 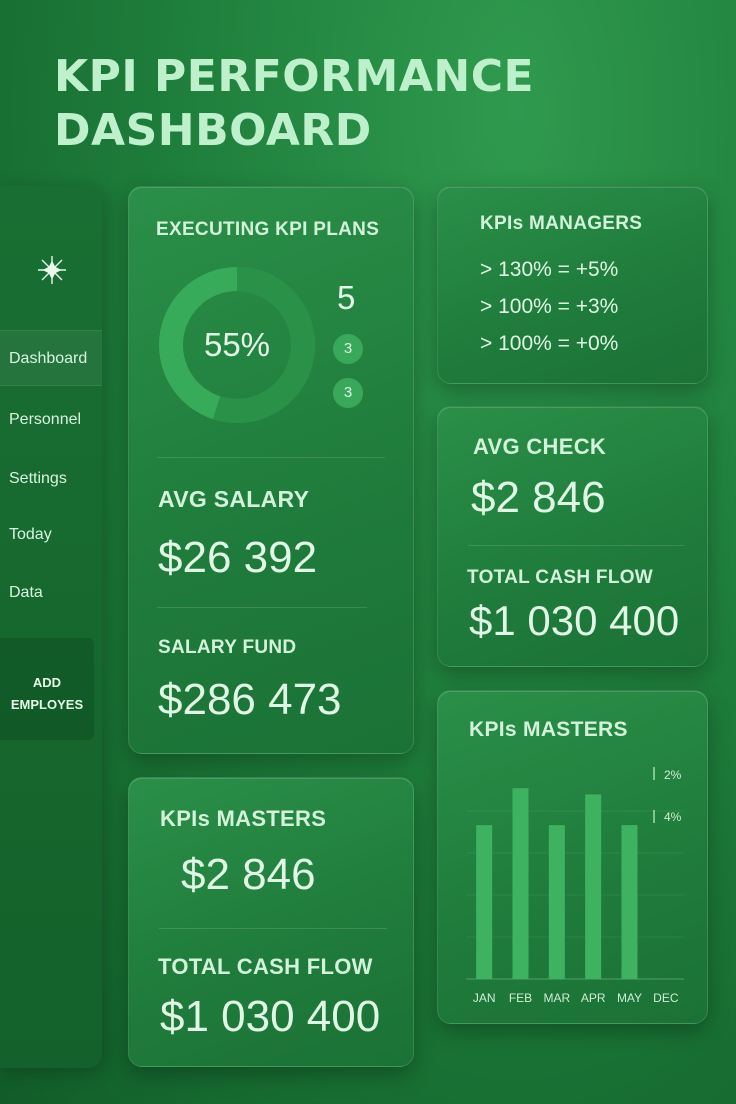 What do you see at coordinates (540, 446) in the screenshot?
I see `avg-check-label: AVG CHECK` at bounding box center [540, 446].